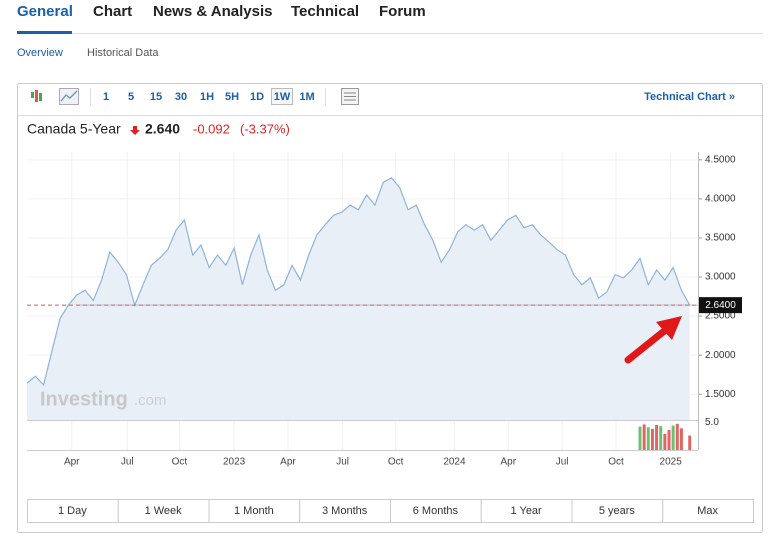 The width and height of the screenshot is (769, 538). I want to click on y-tick-label: 4.0000, so click(720, 199).